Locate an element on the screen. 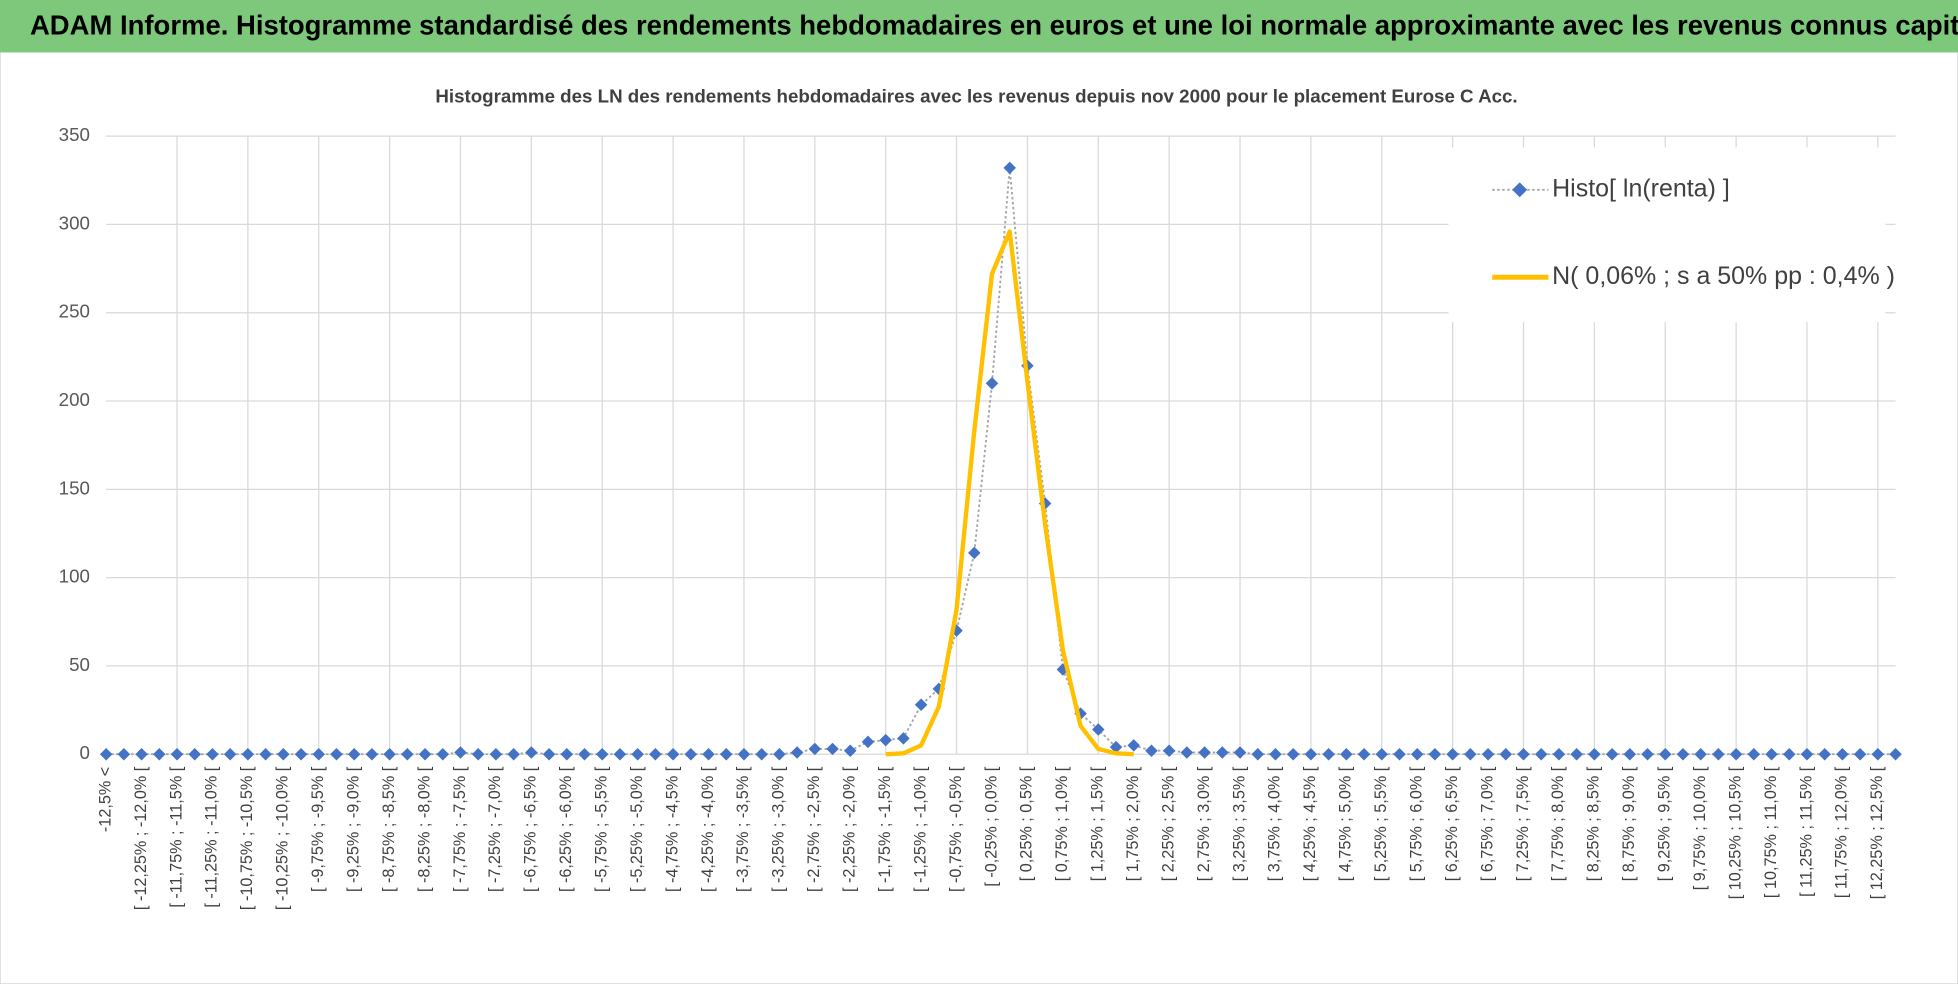 Image resolution: width=1958 pixels, height=984 pixels. y-tick-label: 150 is located at coordinates (74, 487).